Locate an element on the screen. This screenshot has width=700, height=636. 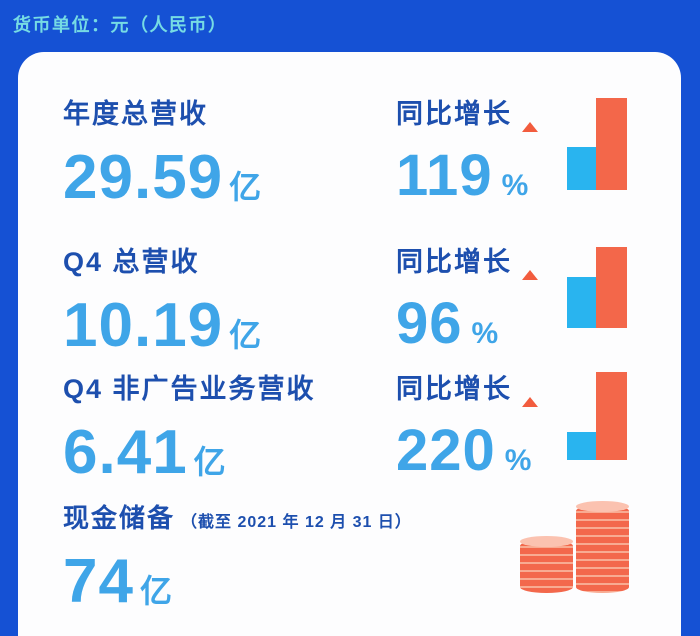
metric-value: 6.41 is located at coordinates (125, 453).